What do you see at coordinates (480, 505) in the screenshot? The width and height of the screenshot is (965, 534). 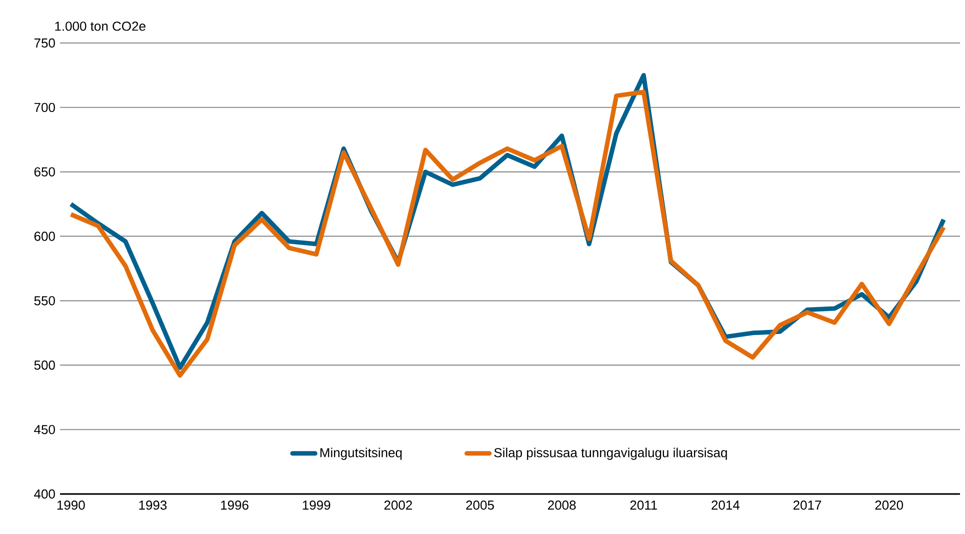 I see `x-tick-label: 2005` at bounding box center [480, 505].